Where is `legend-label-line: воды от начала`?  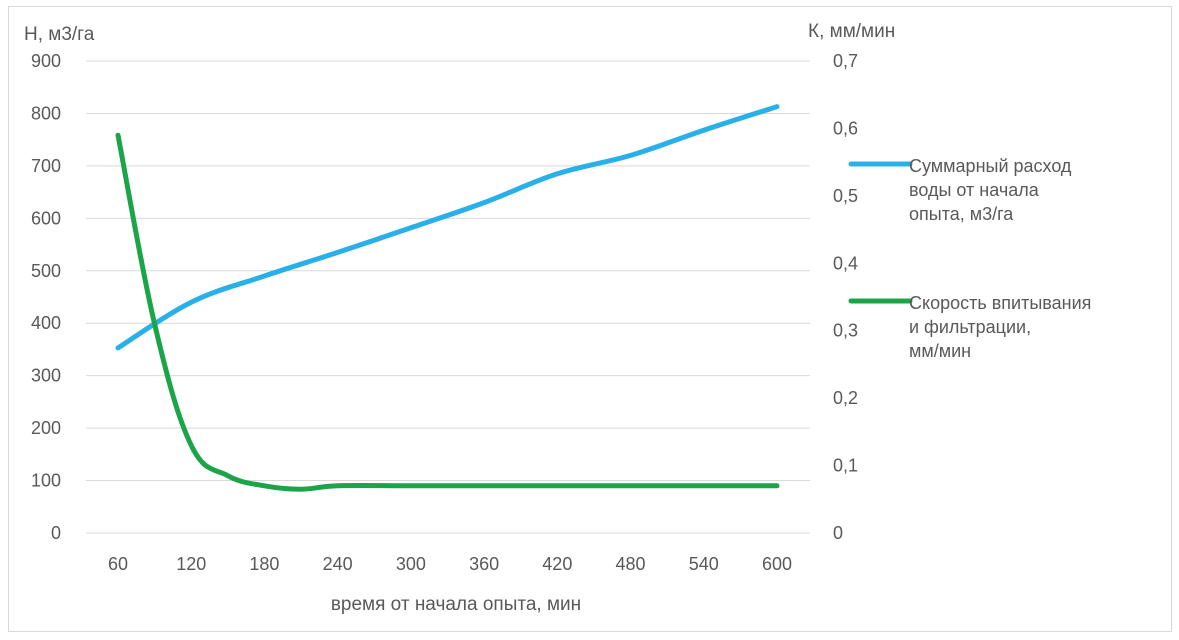
legend-label-line: воды от начала is located at coordinates (974, 190).